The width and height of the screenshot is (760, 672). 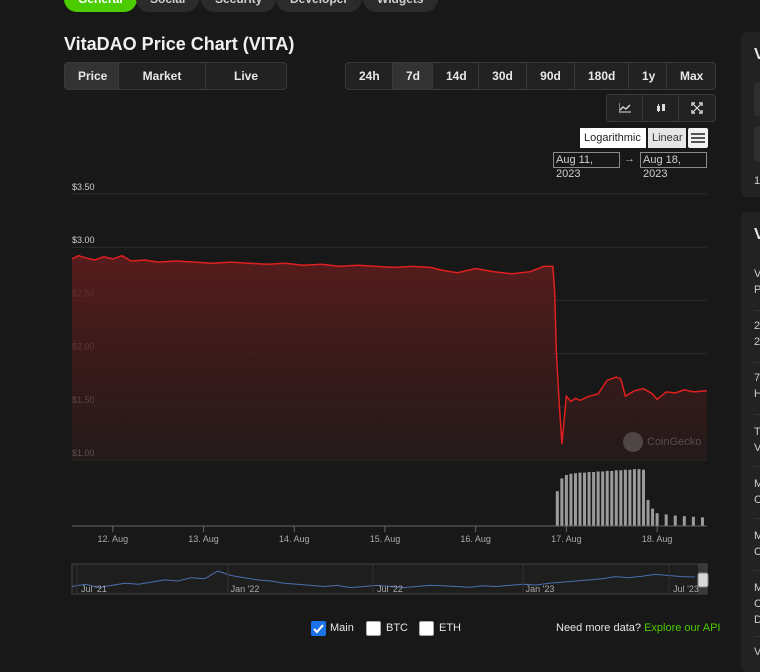 I want to click on navigator-tick-label: Jul '23, so click(x=686, y=589).